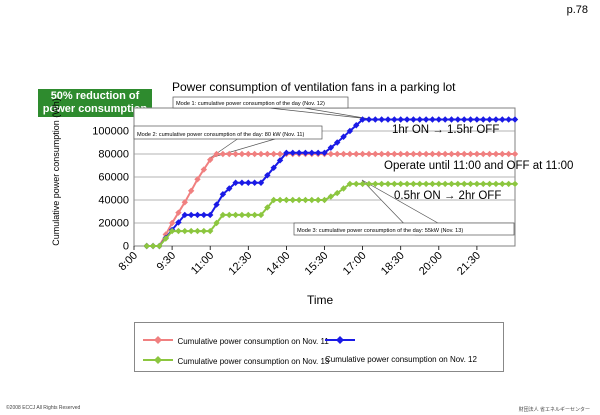 The width and height of the screenshot is (600, 415). What do you see at coordinates (95, 103) in the screenshot?
I see `reduction-badge: 50% reduction of power consumption` at bounding box center [95, 103].